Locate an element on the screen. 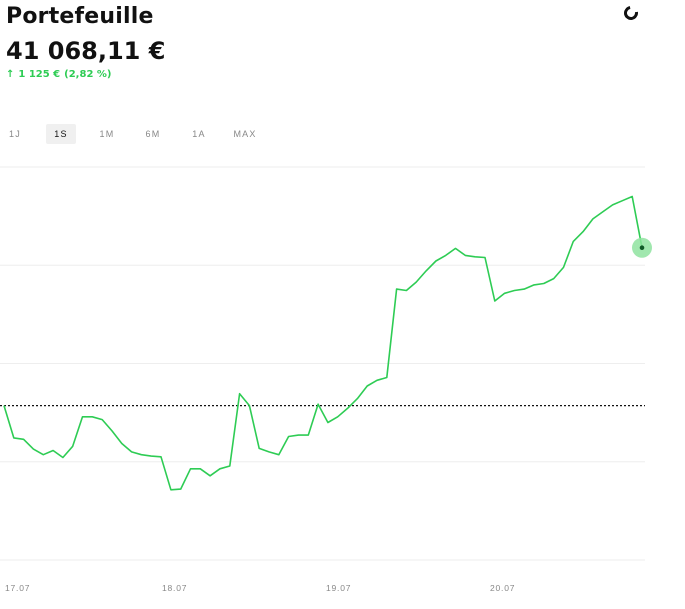  change-percent: (2,82 %) is located at coordinates (88, 74).